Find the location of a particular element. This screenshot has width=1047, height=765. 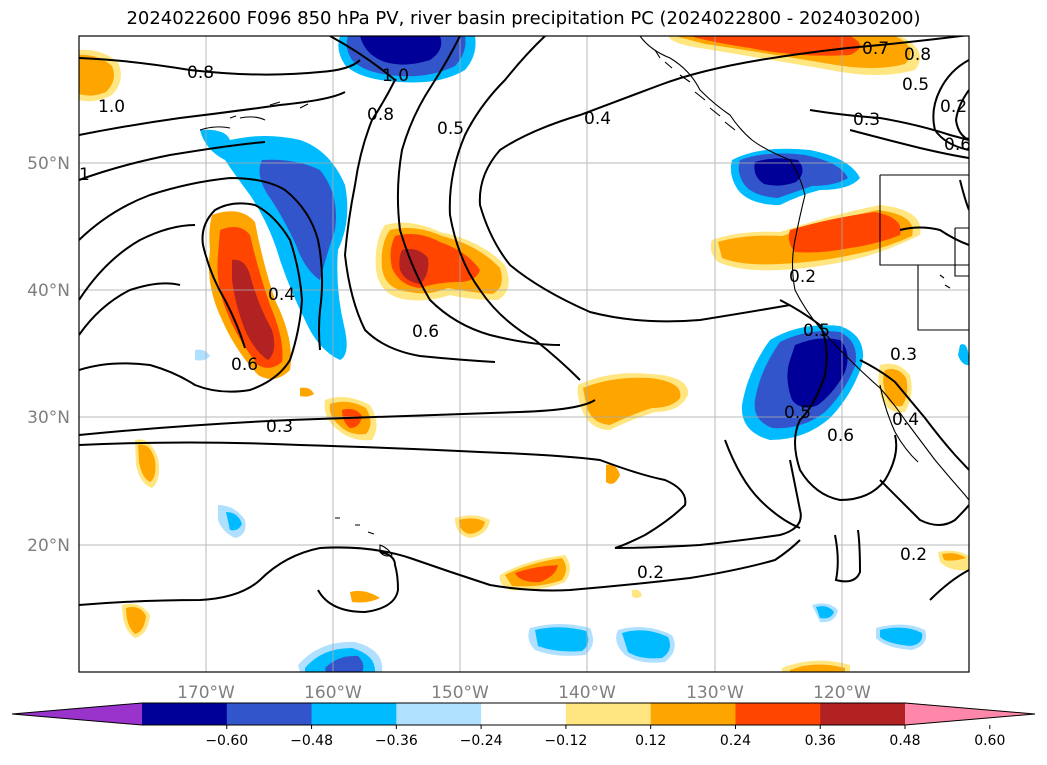

lon-label: 140°W is located at coordinates (587, 693).